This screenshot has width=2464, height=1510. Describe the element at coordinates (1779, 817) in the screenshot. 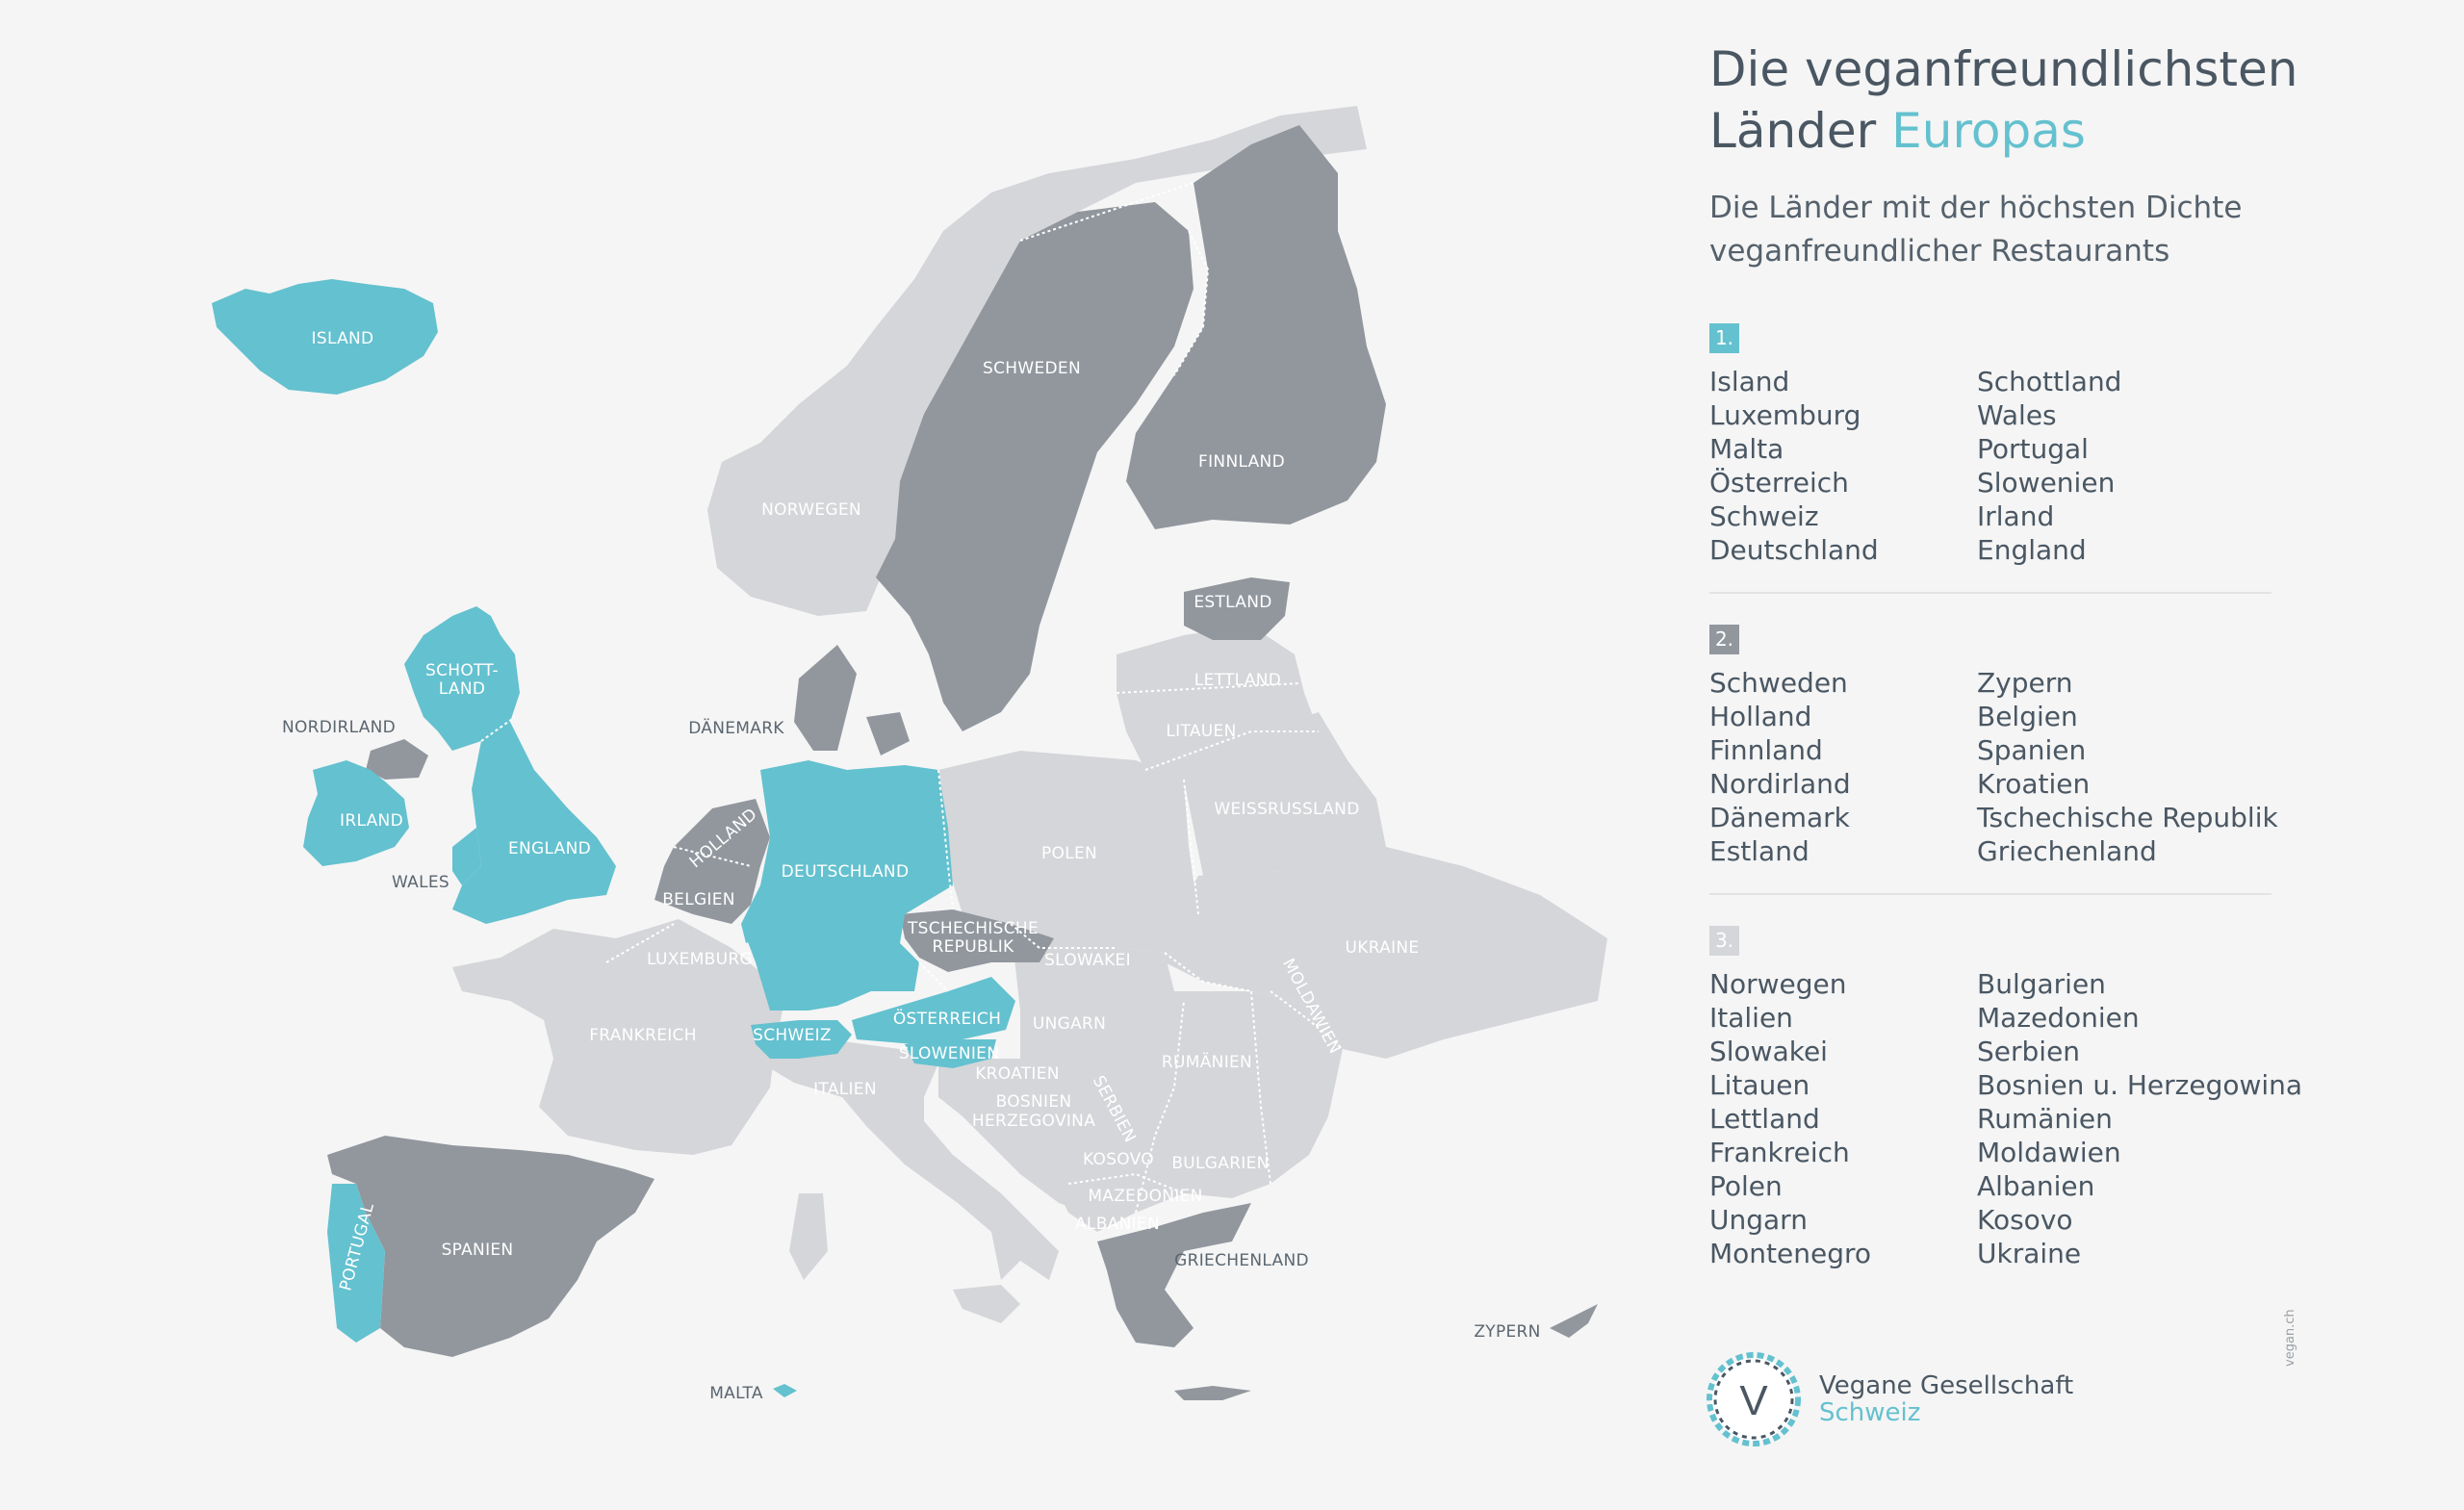

I see `rank-country: Dänemark` at that location.